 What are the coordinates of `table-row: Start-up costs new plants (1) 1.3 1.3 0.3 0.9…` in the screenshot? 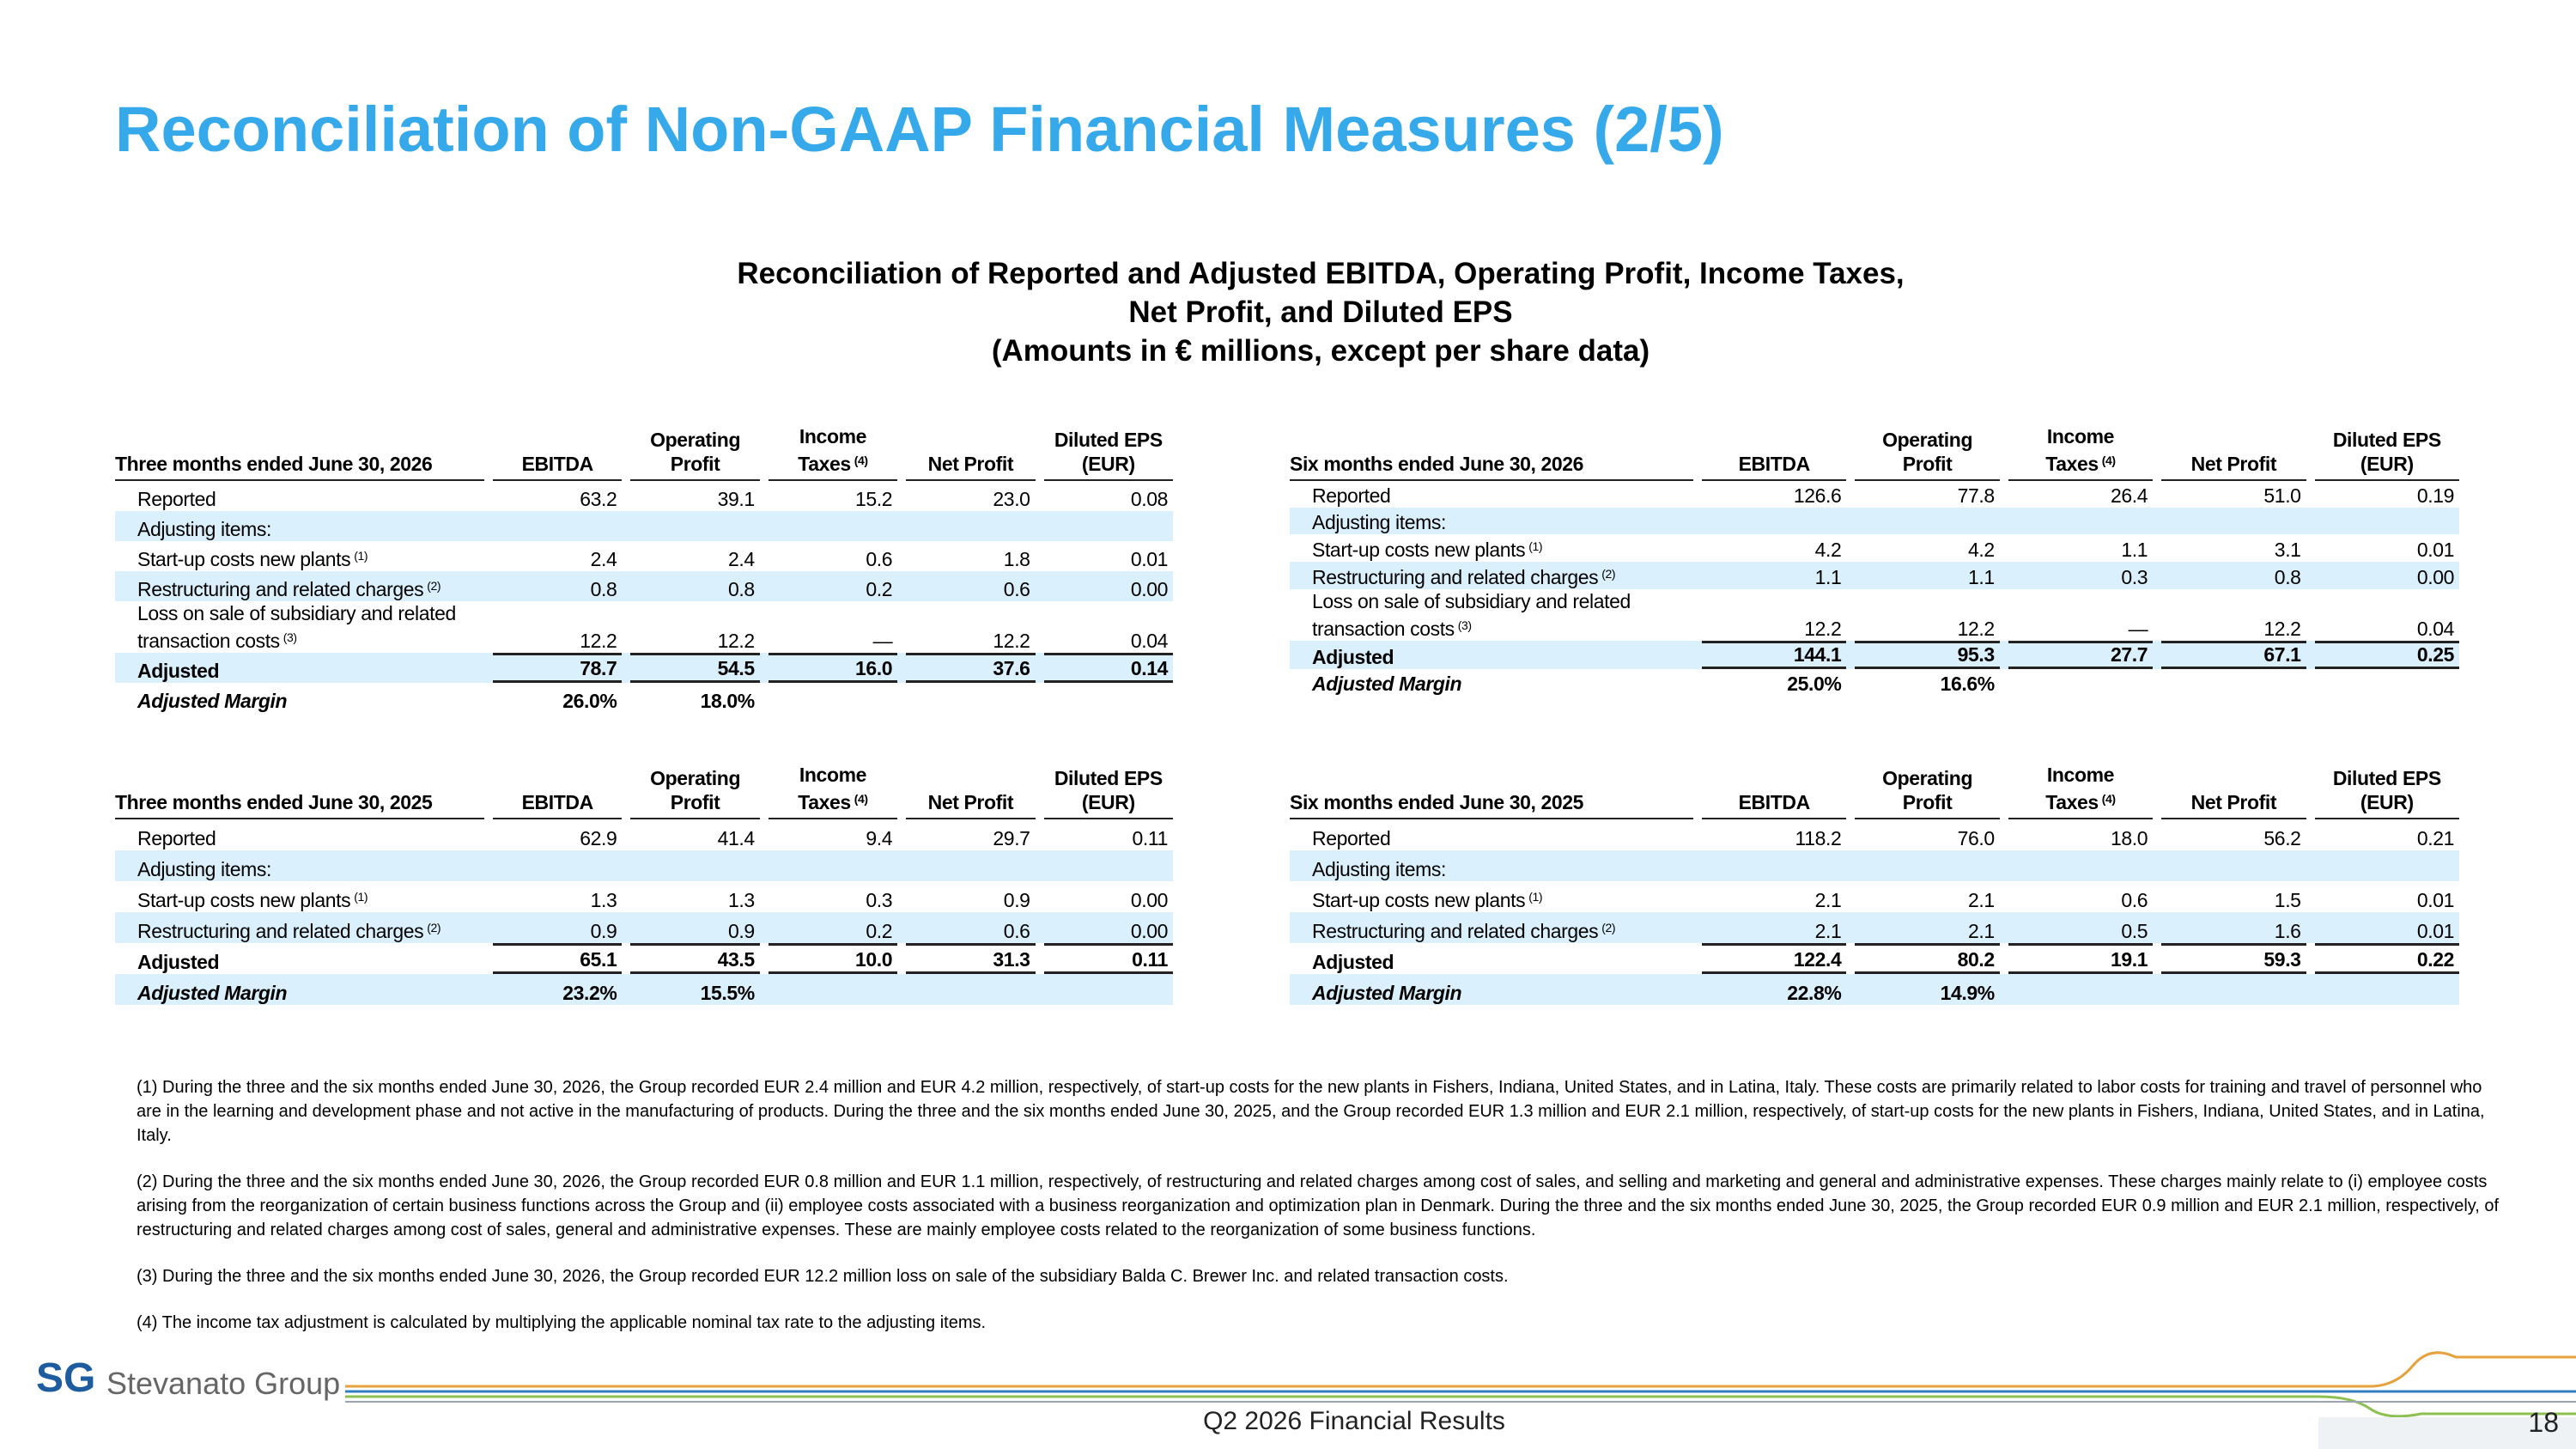 It's located at (644, 896).